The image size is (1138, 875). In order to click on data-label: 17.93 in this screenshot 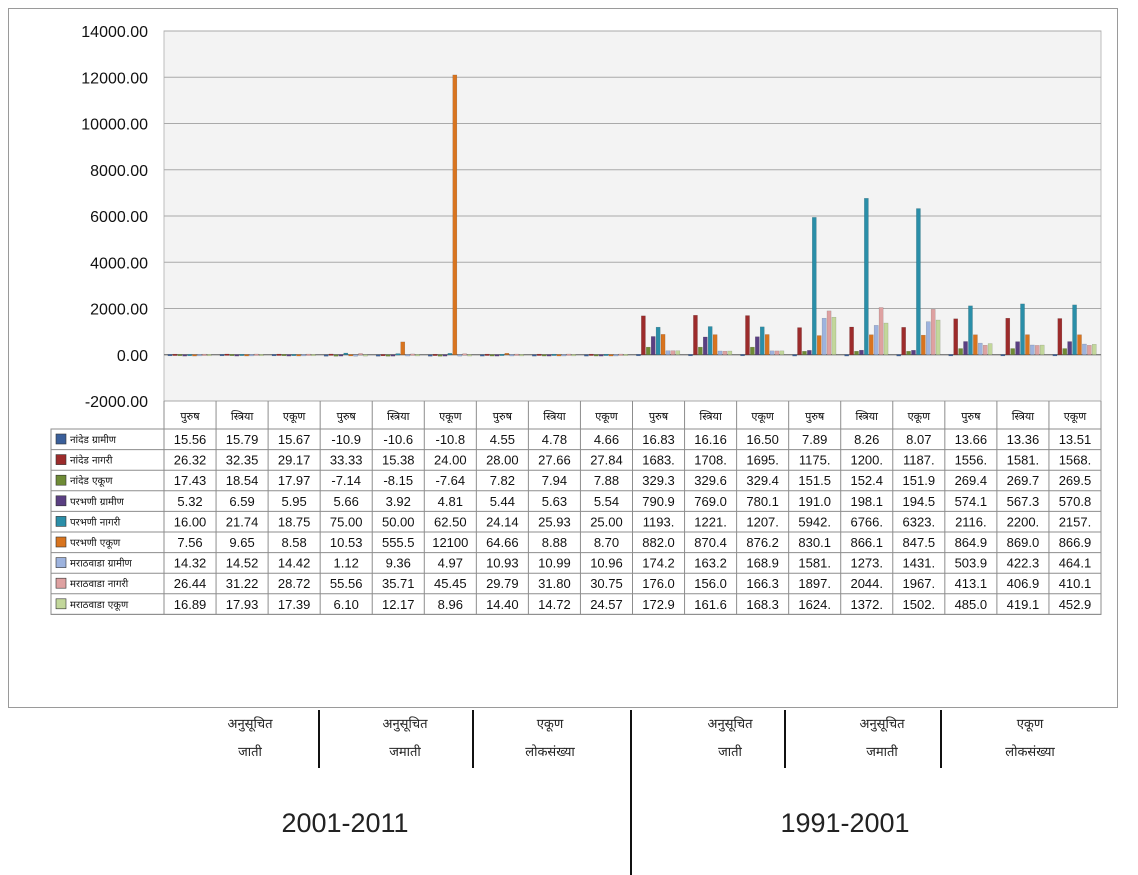, I will do `click(242, 604)`.